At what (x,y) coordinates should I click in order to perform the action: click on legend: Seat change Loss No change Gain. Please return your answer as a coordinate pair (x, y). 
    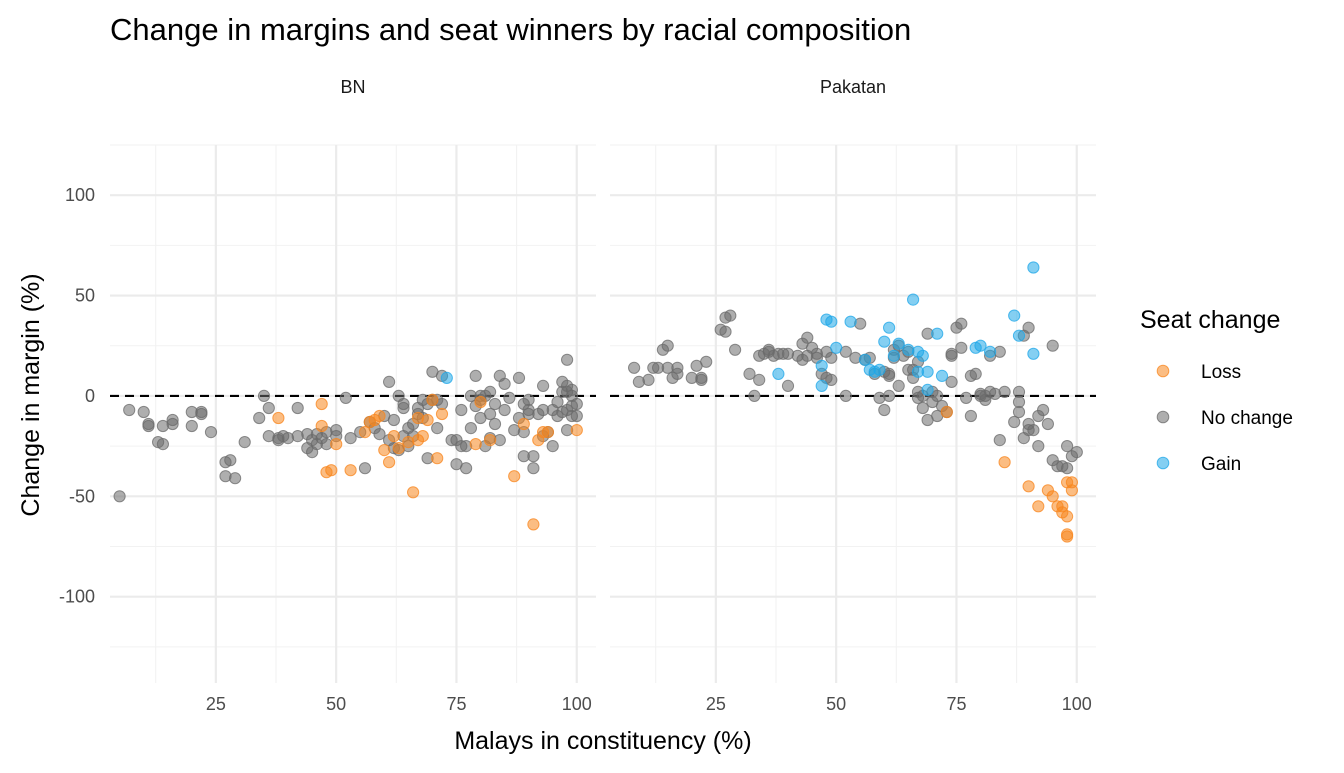
    Looking at the image, I should click on (1216, 390).